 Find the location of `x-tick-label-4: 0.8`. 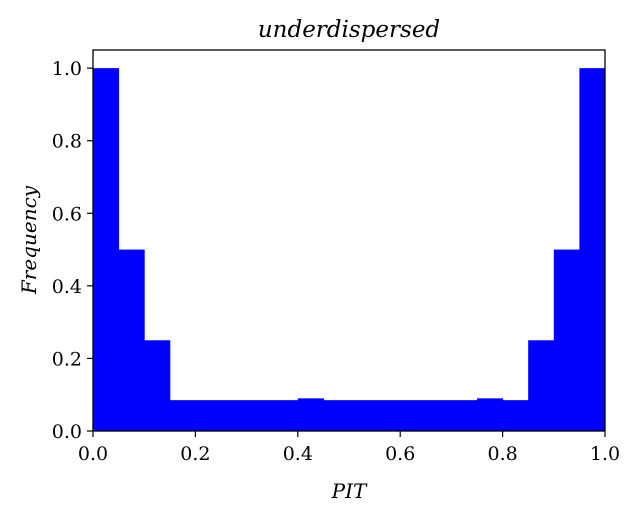

x-tick-label-4: 0.8 is located at coordinates (502, 454).